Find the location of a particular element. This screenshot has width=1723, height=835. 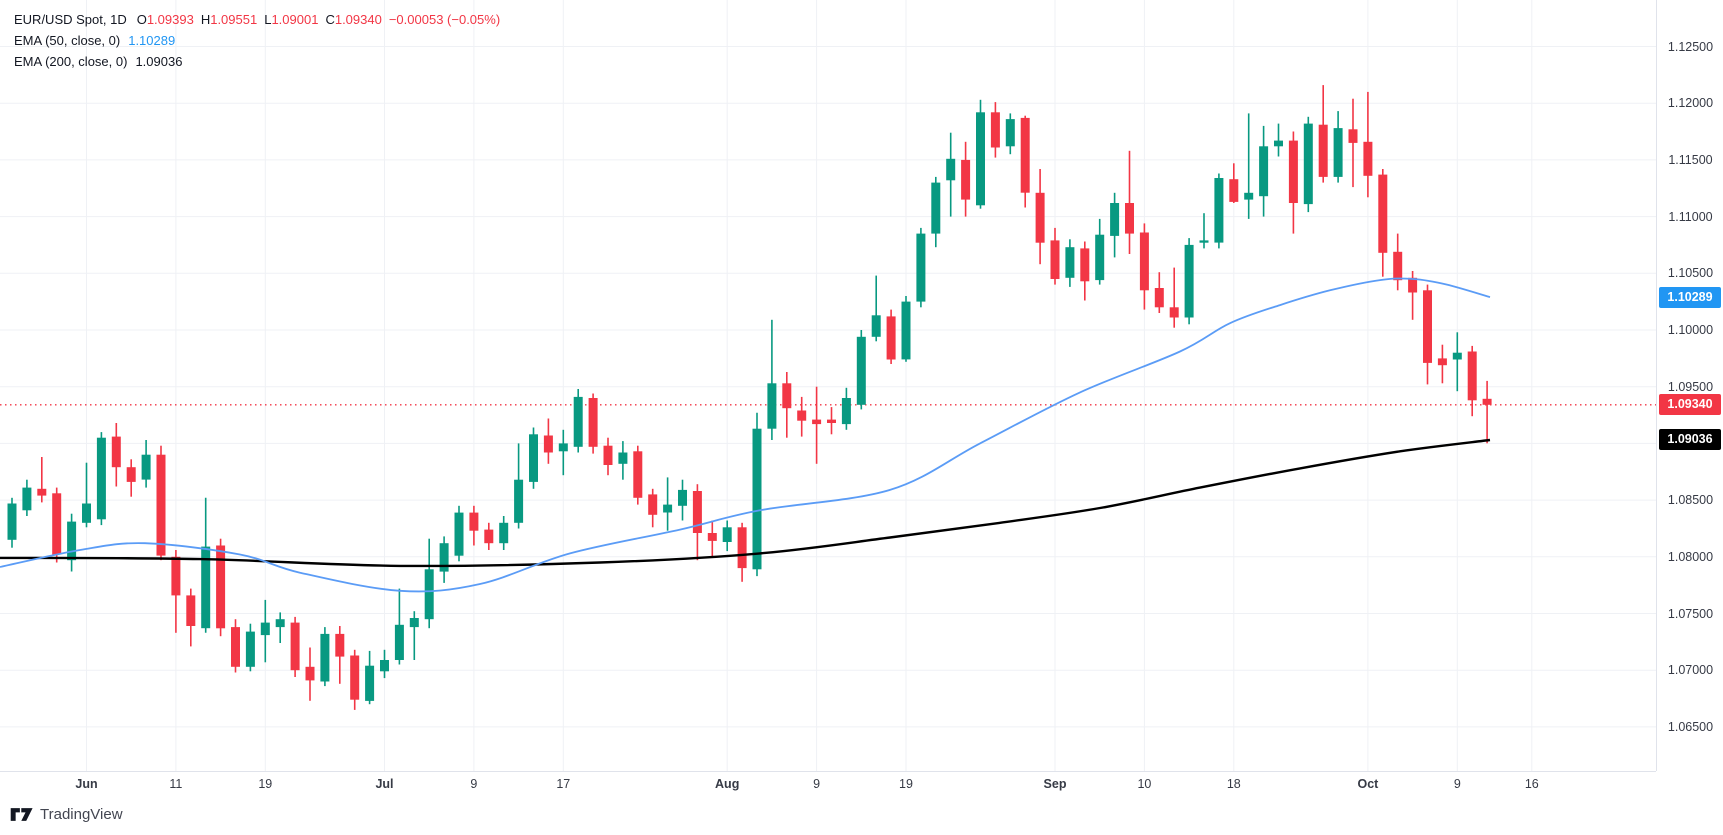

price-tick-label: 1.07500 is located at coordinates (1690, 613).